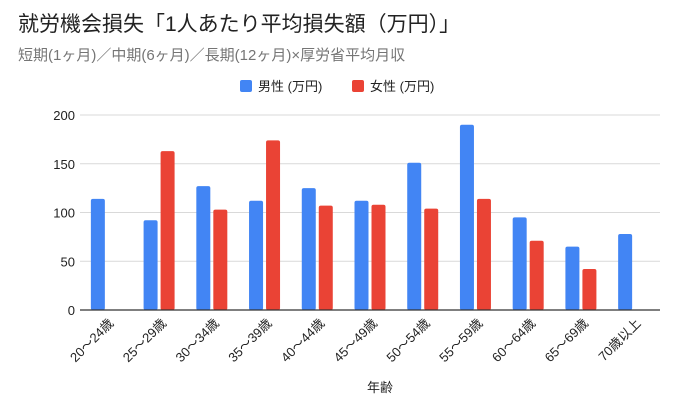  Describe the element at coordinates (302, 340) in the screenshot. I see `x-tick-label: 40〜44歳` at that location.